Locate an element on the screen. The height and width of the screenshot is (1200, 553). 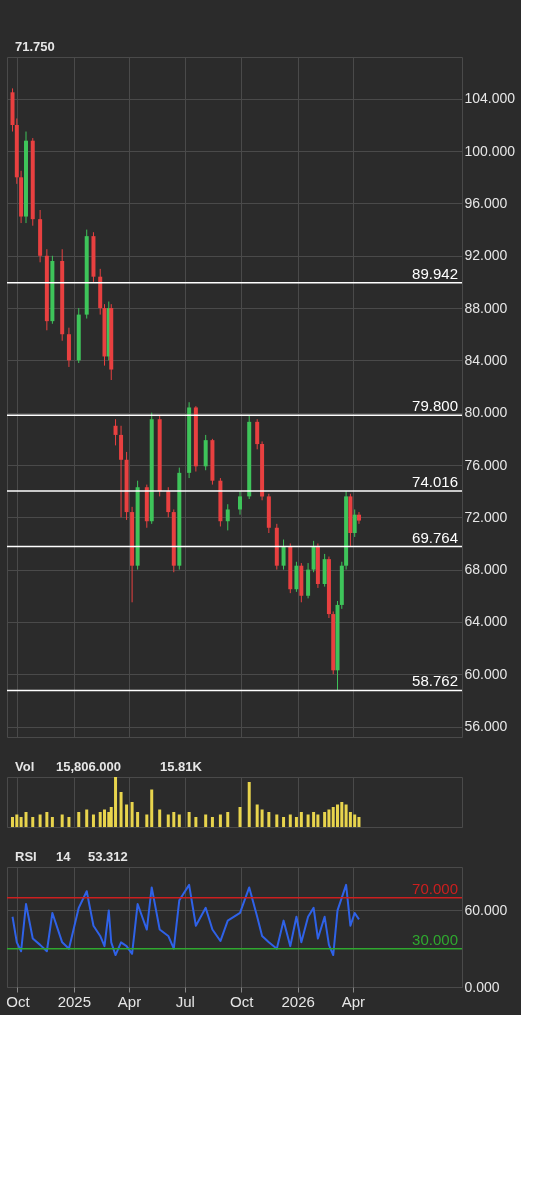
ref-line-label: 30.000 is located at coordinates (435, 939).